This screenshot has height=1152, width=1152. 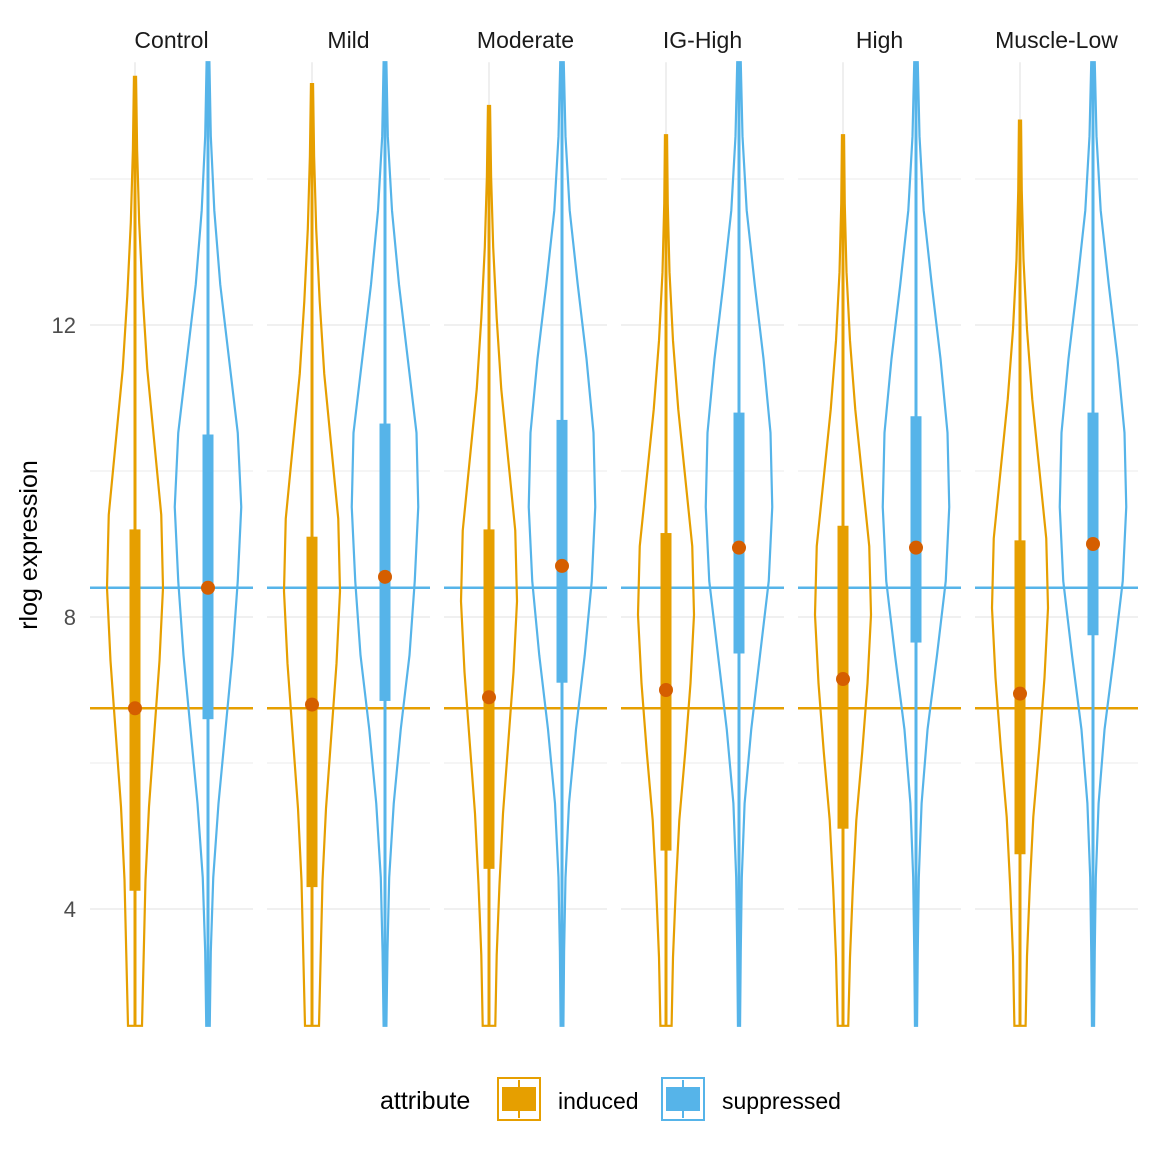 What do you see at coordinates (1056, 527) in the screenshot?
I see `facet-muscle-low: Muscle-Low` at bounding box center [1056, 527].